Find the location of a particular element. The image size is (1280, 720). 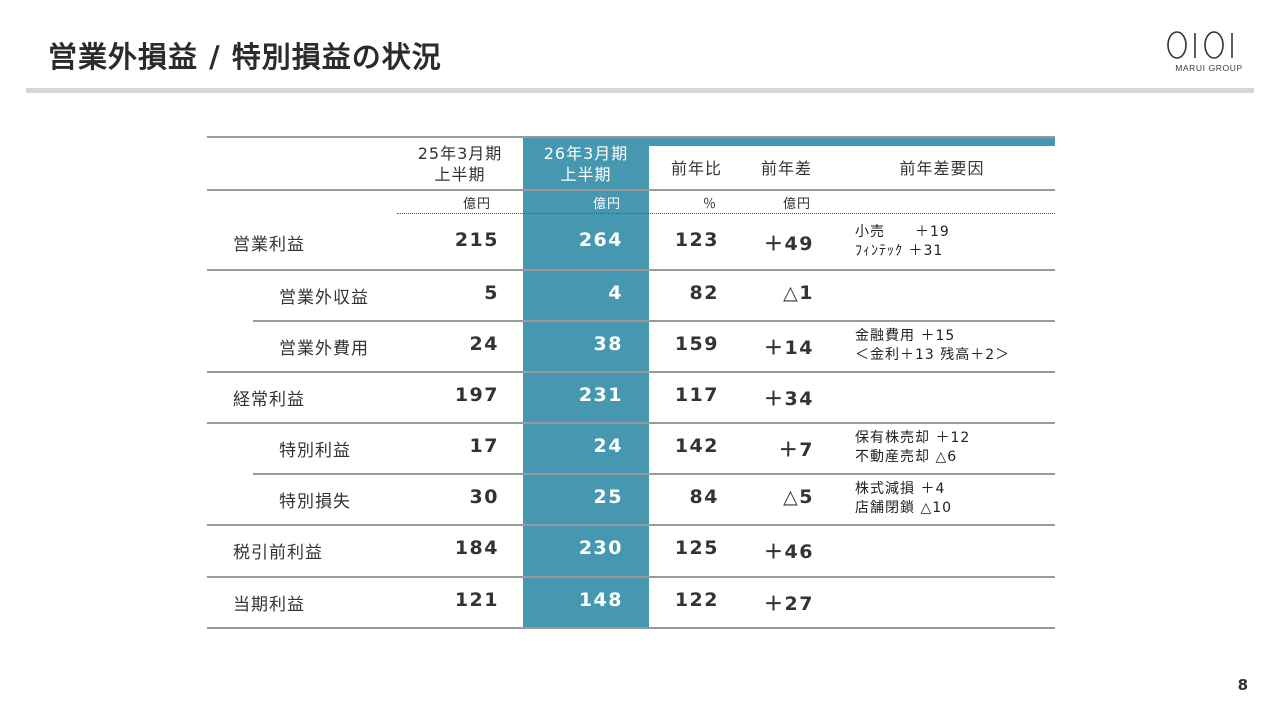

value-diff: ＋14 is located at coordinates (789, 348).